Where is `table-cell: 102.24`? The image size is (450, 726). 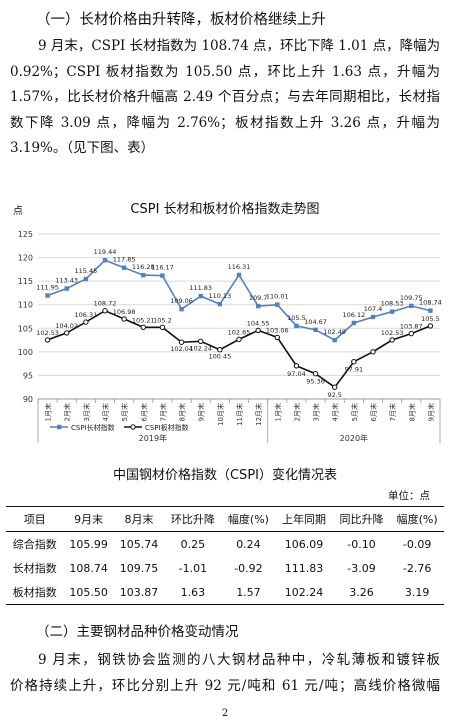 table-cell: 102.24 is located at coordinates (304, 592).